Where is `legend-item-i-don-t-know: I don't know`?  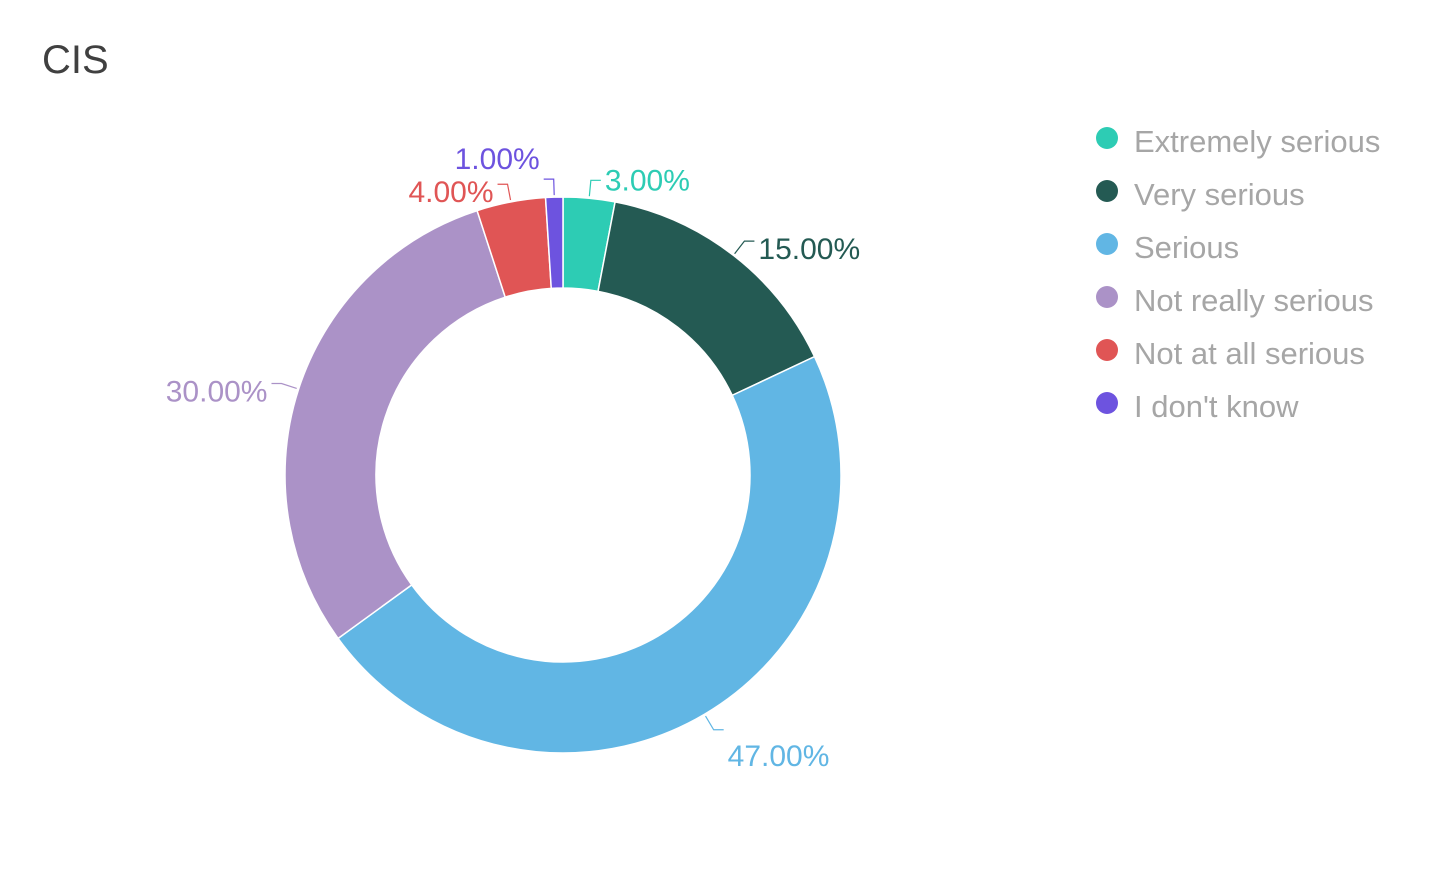 legend-item-i-don-t-know: I don't know is located at coordinates (1261, 413).